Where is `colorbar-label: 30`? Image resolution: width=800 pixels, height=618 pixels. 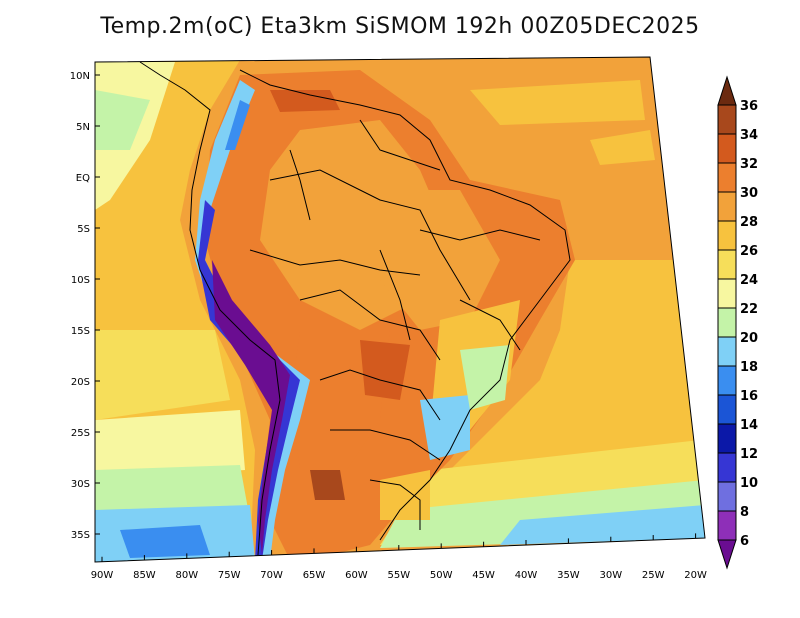 colorbar-label: 30 is located at coordinates (749, 193).